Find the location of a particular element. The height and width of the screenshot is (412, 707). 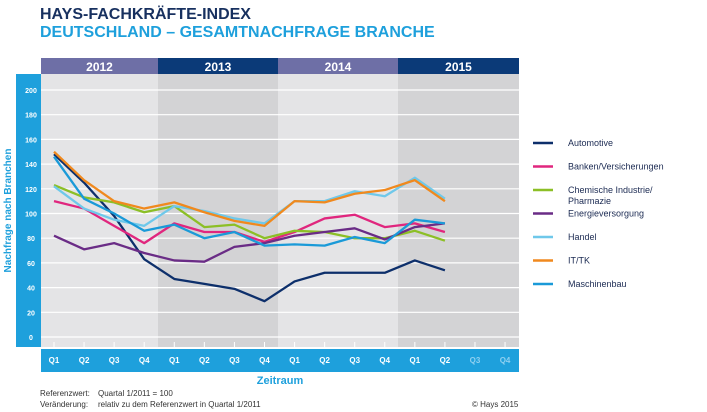

series-line-maschinenbau is located at coordinates (249, 201).